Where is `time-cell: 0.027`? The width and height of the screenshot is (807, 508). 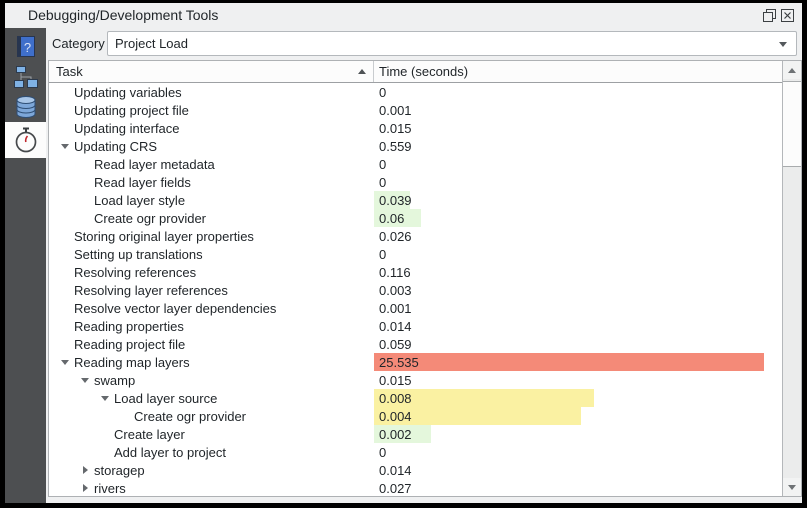 time-cell: 0.027 is located at coordinates (578, 487).